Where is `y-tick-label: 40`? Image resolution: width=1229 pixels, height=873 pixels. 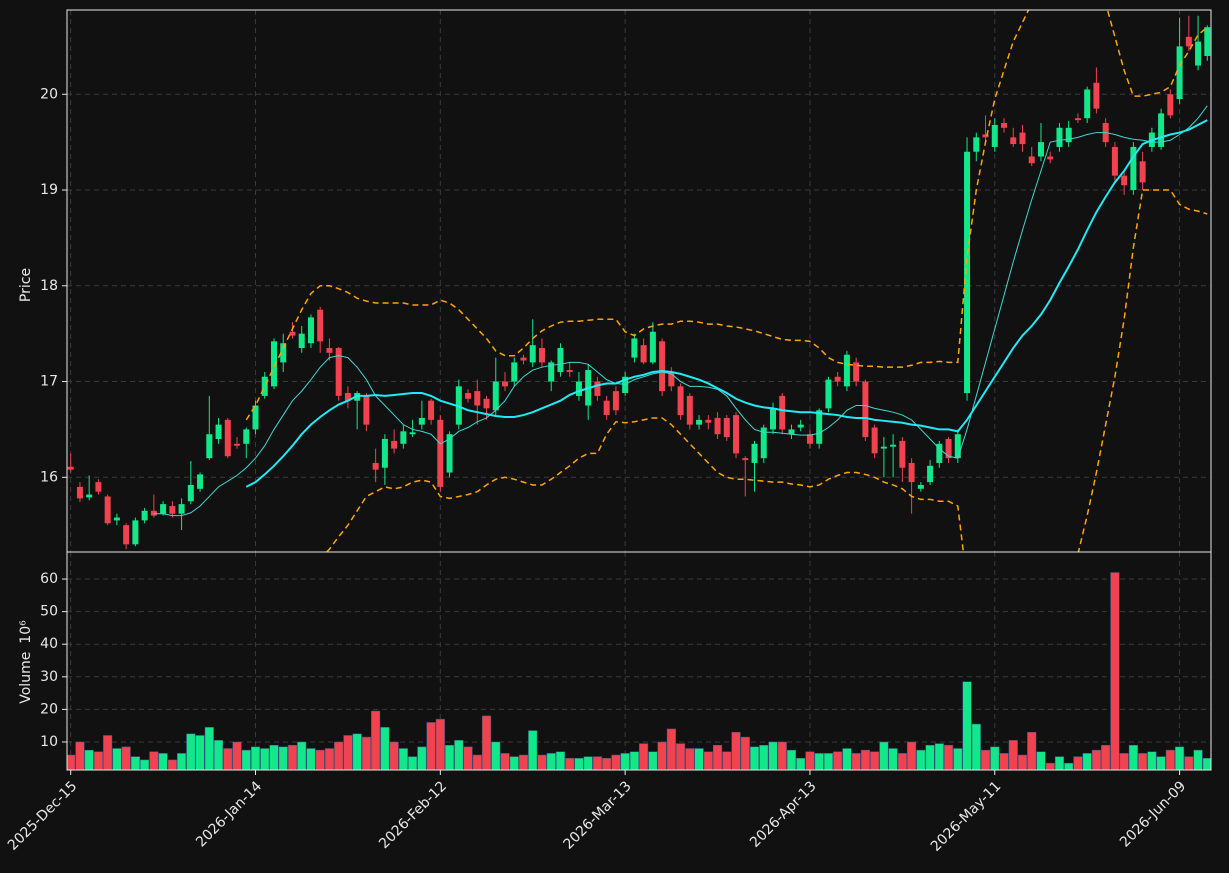
y-tick-label: 40 is located at coordinates (49, 644).